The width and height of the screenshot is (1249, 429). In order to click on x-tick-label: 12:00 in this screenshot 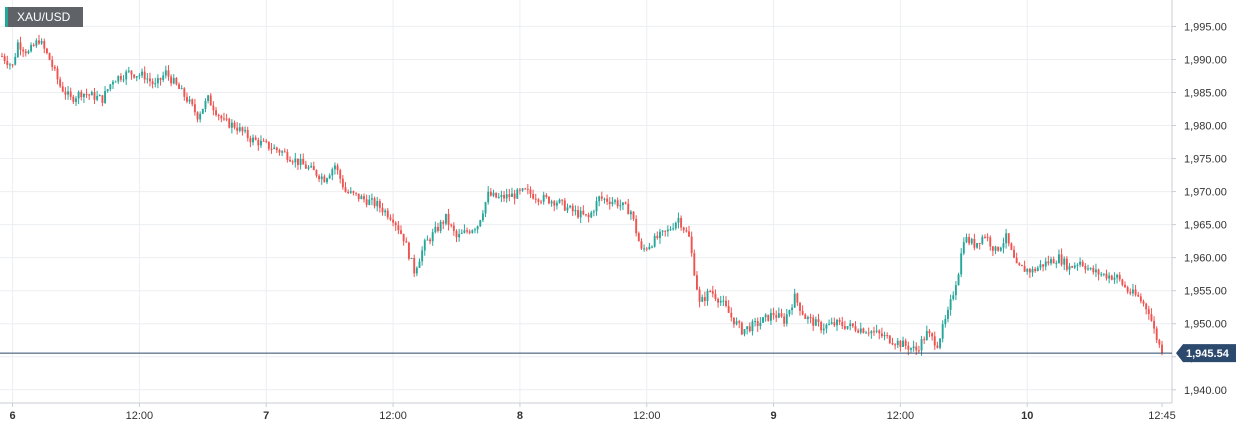, I will do `click(647, 416)`.